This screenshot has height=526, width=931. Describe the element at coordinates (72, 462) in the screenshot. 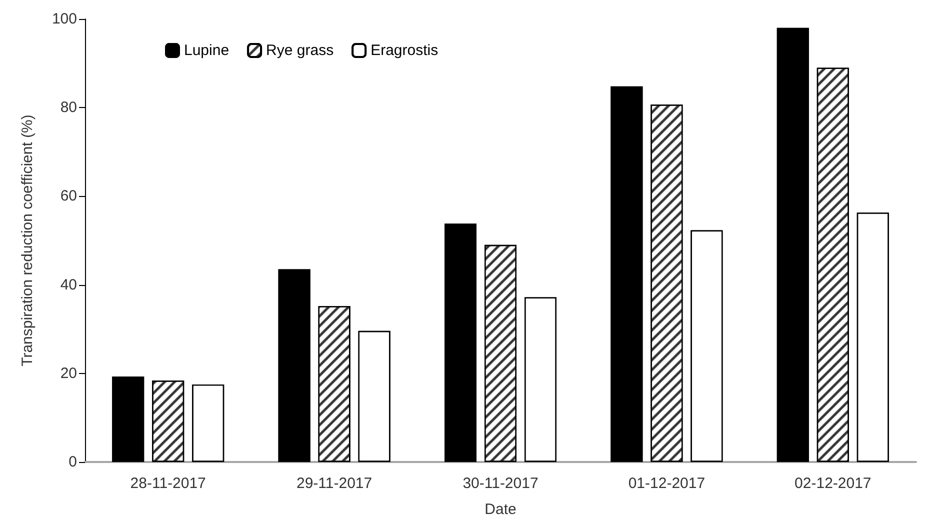

I see `y-tick-label: 0` at that location.